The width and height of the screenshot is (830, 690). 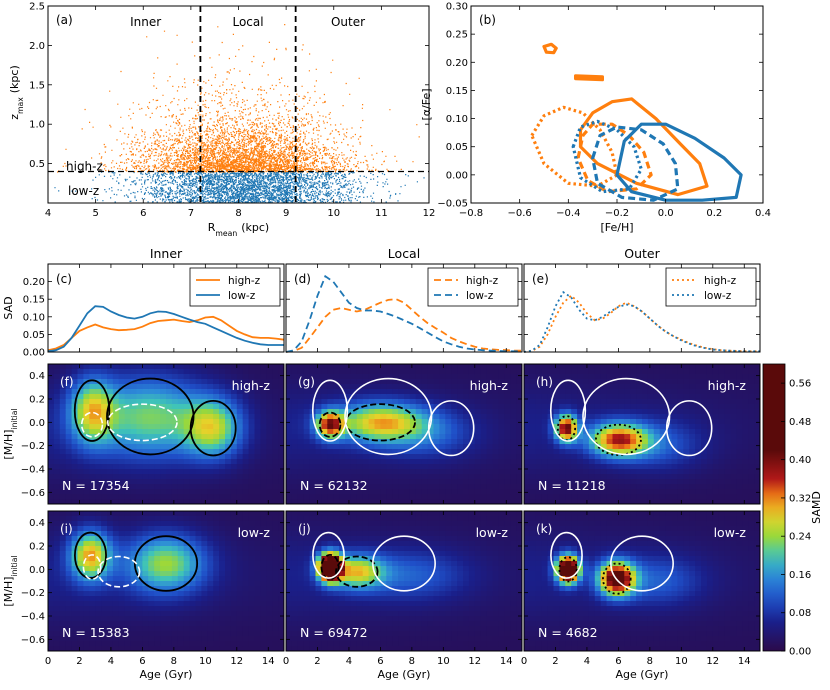 I want to click on panel-e-frame, so click(x=642, y=308).